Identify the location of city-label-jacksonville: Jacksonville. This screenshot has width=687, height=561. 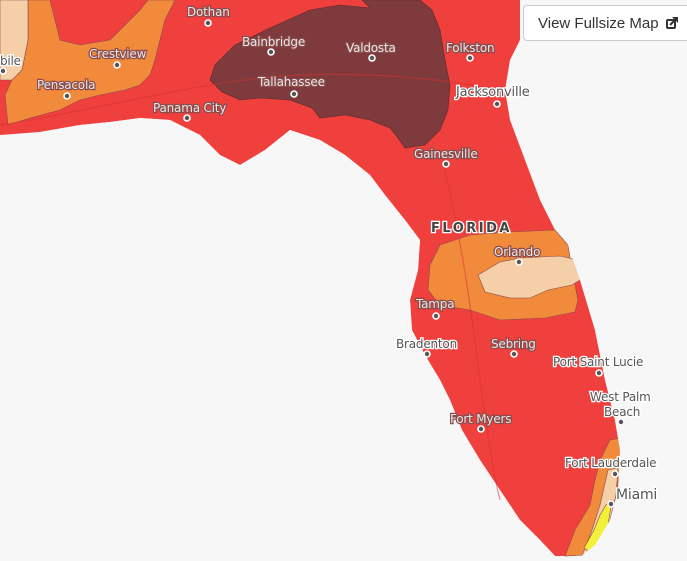
(492, 92).